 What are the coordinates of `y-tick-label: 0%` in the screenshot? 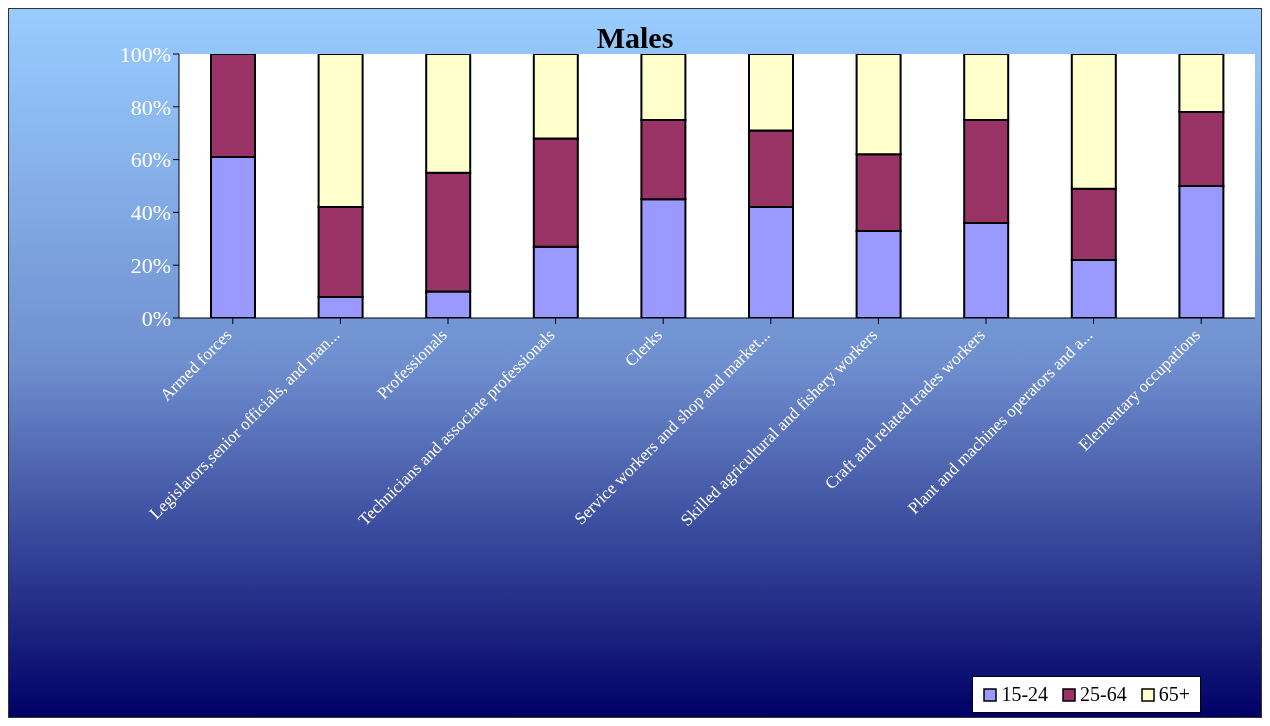 It's located at (156, 318).